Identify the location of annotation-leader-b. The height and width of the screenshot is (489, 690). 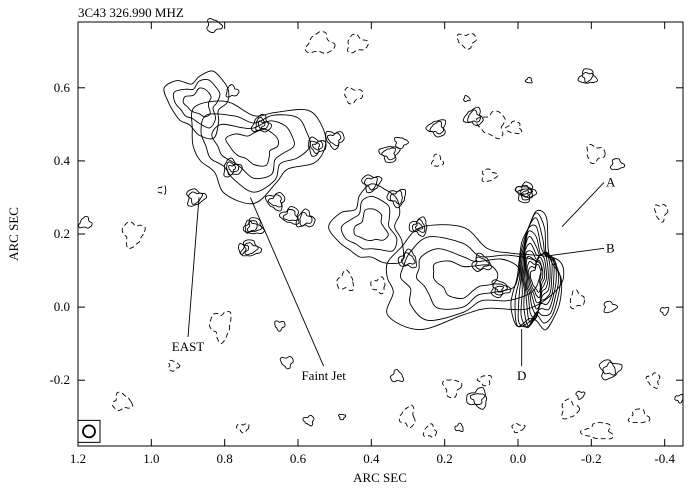
(576, 252).